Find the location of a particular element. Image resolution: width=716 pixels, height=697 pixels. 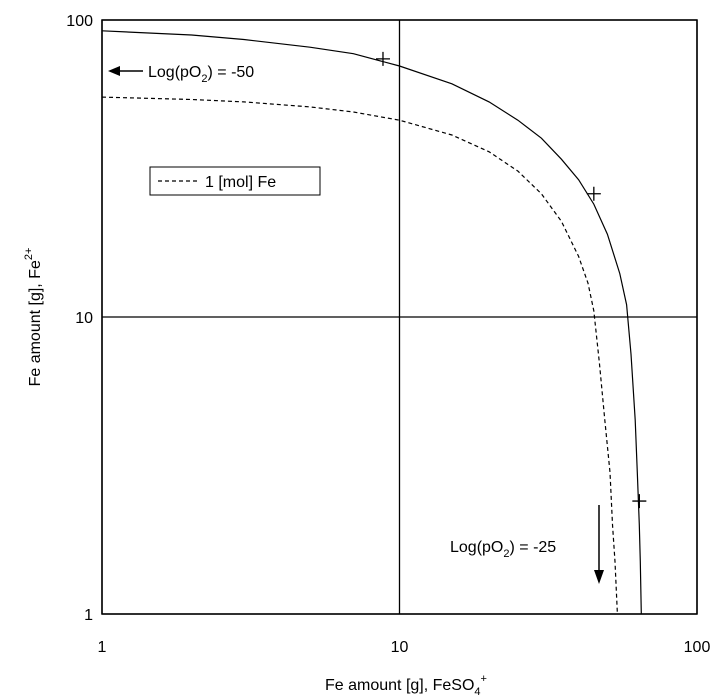

down-arrow-head is located at coordinates (599, 577).